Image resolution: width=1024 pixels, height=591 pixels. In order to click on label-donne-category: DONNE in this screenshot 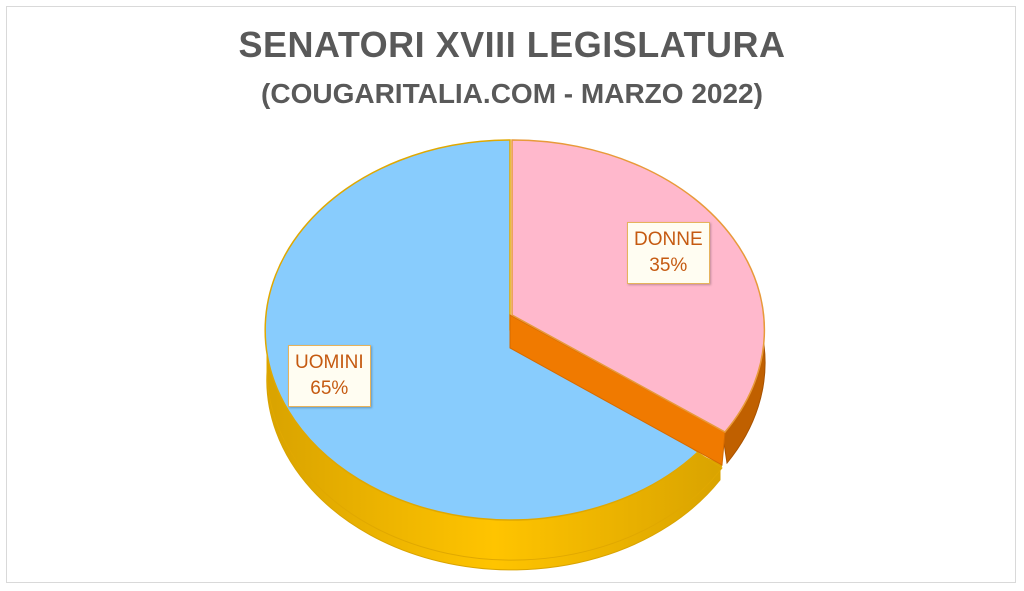, I will do `click(668, 239)`.